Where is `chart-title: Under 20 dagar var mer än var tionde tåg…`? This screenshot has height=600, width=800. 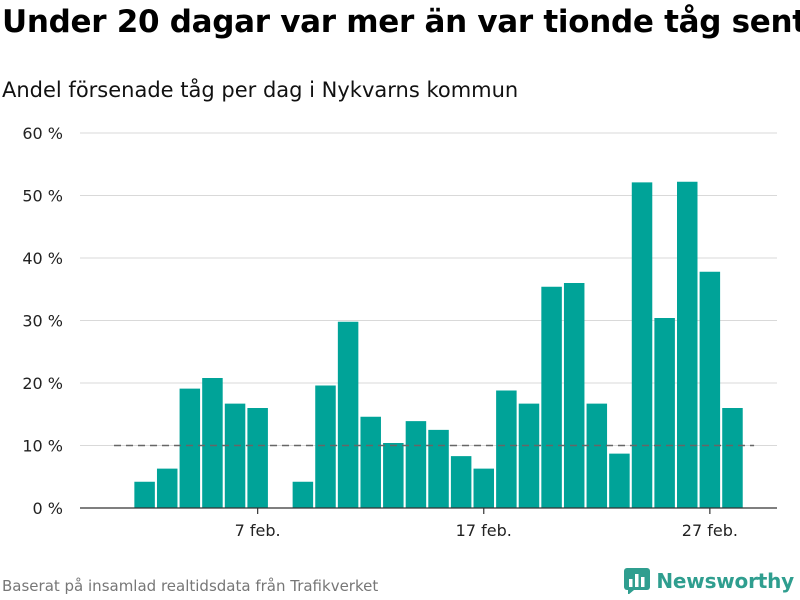
chart-title: Under 20 dagar var mer än var tionde tåg… is located at coordinates (401, 22).